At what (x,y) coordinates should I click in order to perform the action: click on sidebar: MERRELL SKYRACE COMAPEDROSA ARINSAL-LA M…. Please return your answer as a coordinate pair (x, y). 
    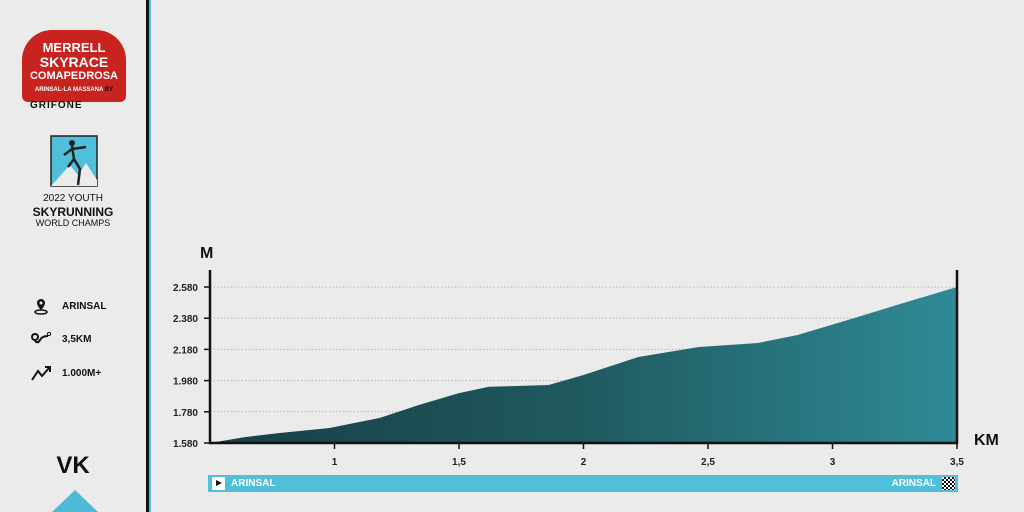
    Looking at the image, I should click on (73, 256).